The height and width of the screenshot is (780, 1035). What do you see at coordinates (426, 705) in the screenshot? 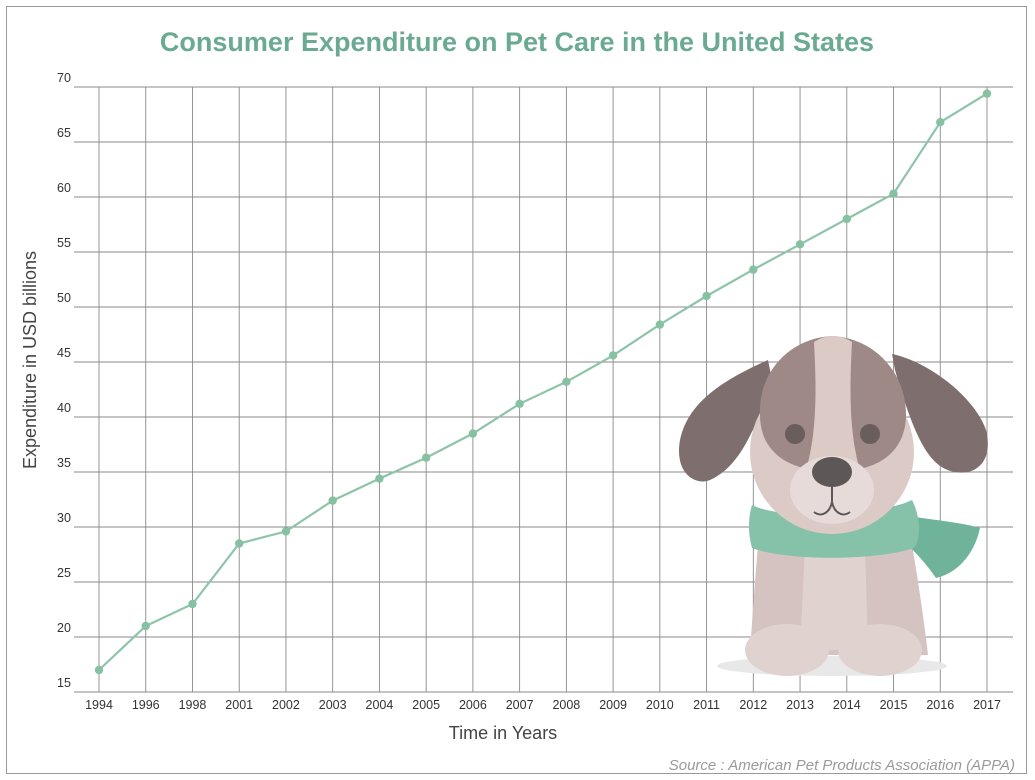
I see `x-tick-label: 2005` at bounding box center [426, 705].